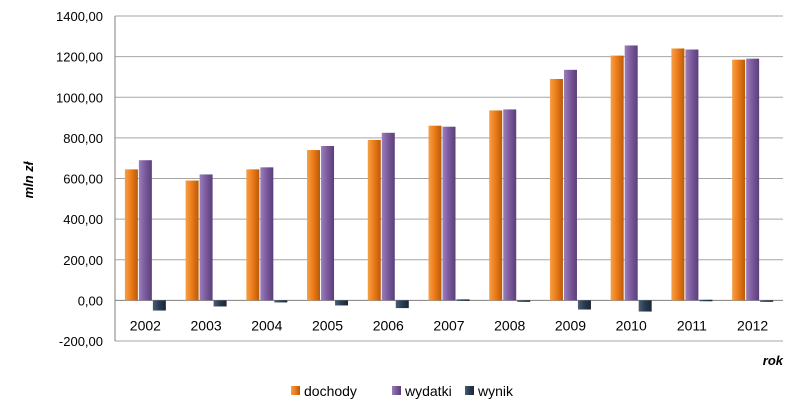 This screenshot has height=416, width=800. What do you see at coordinates (83, 260) in the screenshot?
I see `y-tick-label: 200,00` at bounding box center [83, 260].